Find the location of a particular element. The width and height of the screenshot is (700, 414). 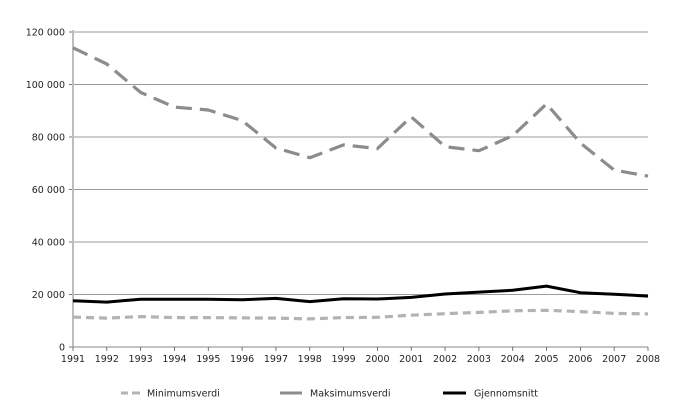

x-tick-label: 1999 is located at coordinates (343, 359).